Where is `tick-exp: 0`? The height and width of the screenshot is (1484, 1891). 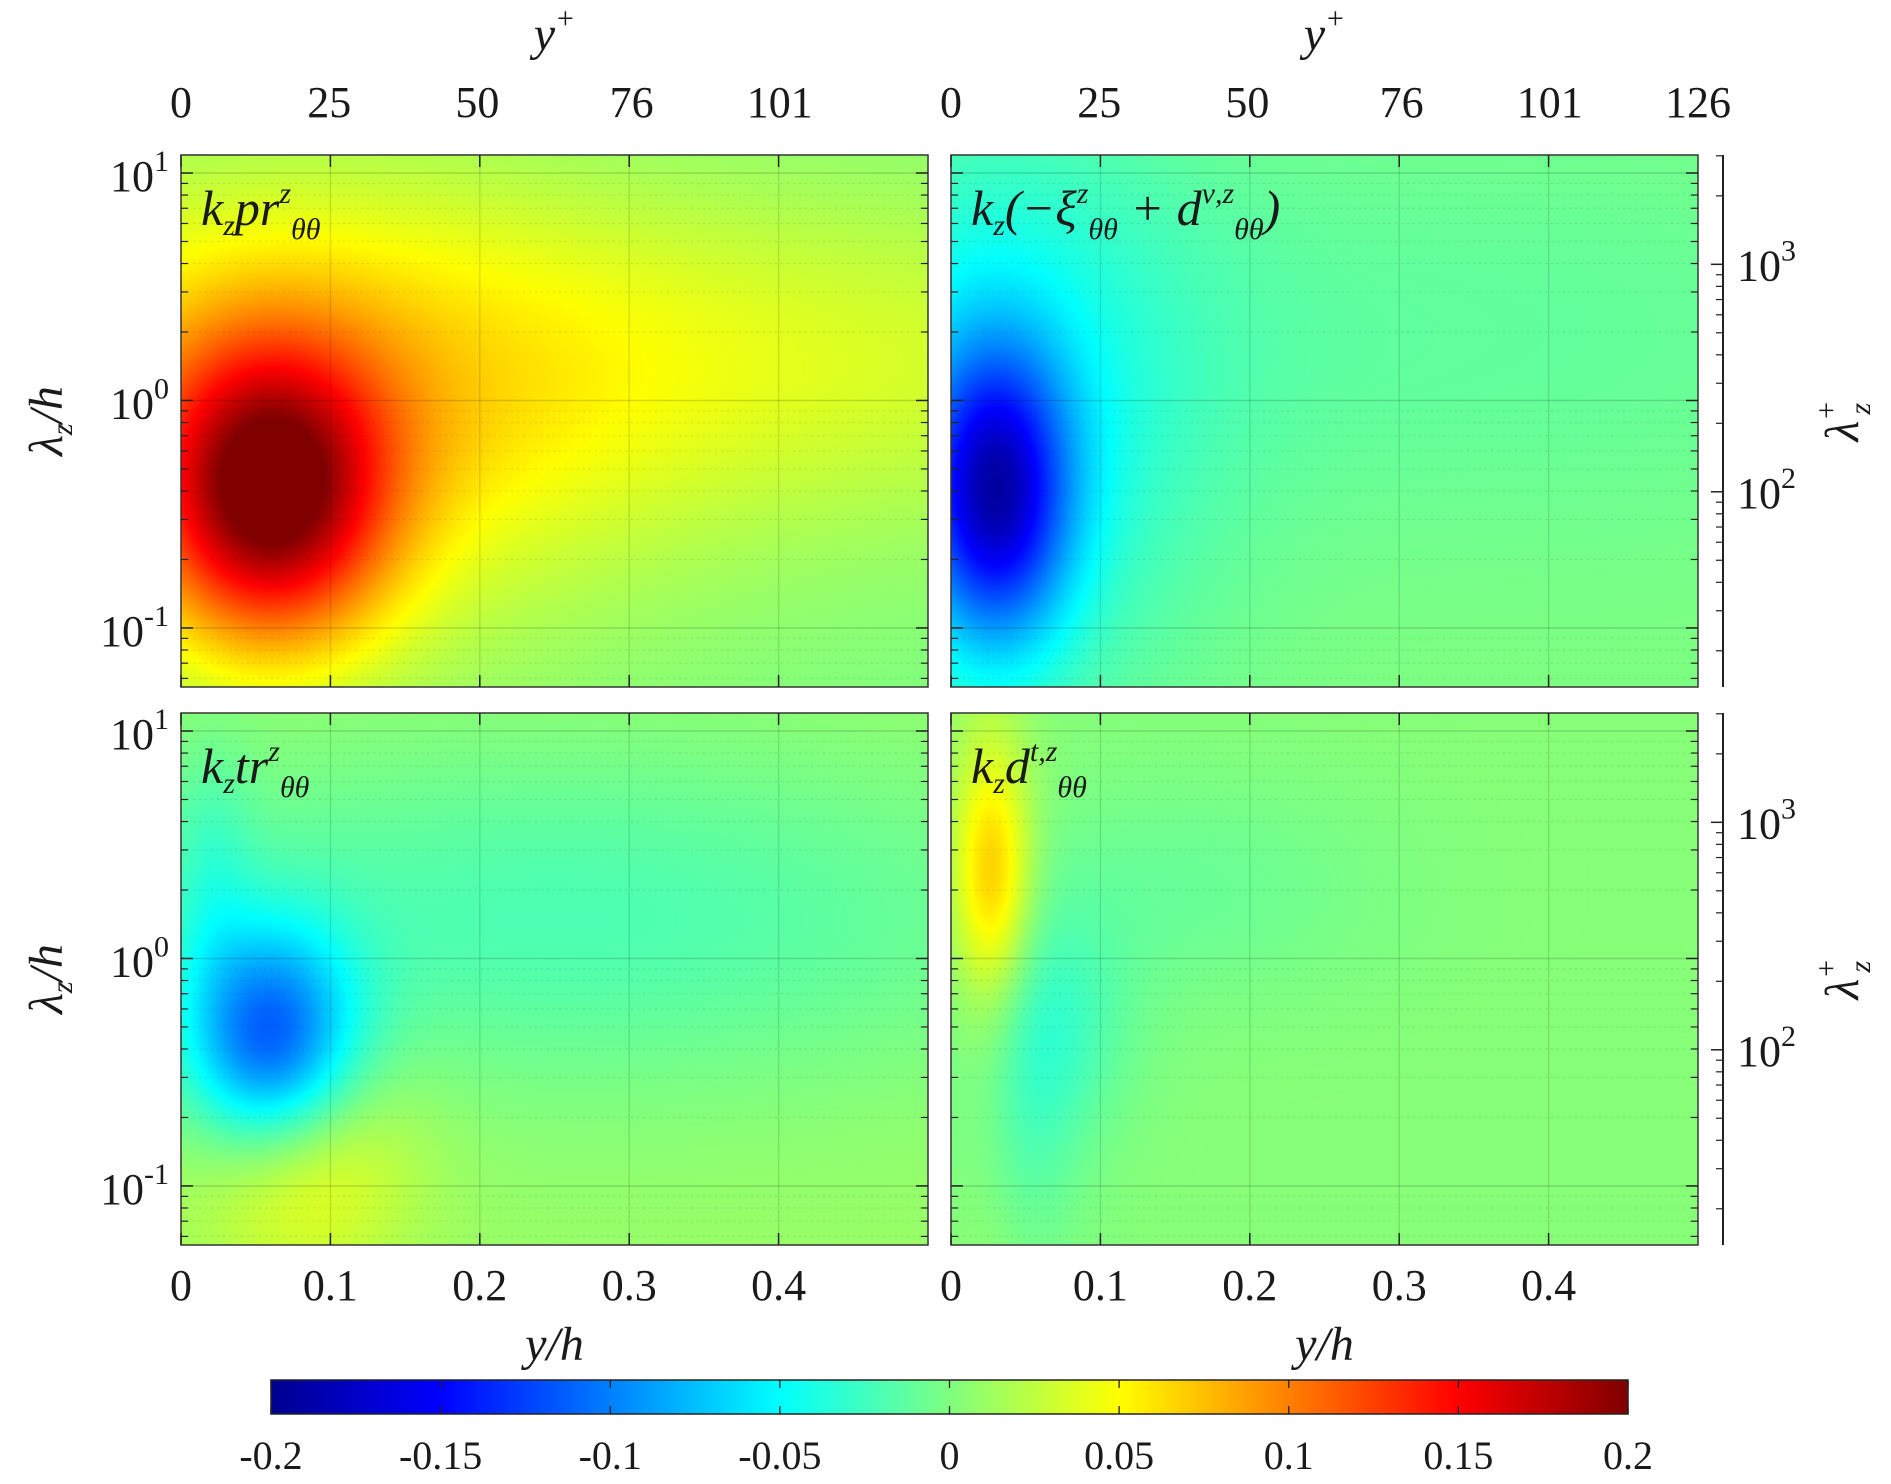 tick-exp: 0 is located at coordinates (161, 388).